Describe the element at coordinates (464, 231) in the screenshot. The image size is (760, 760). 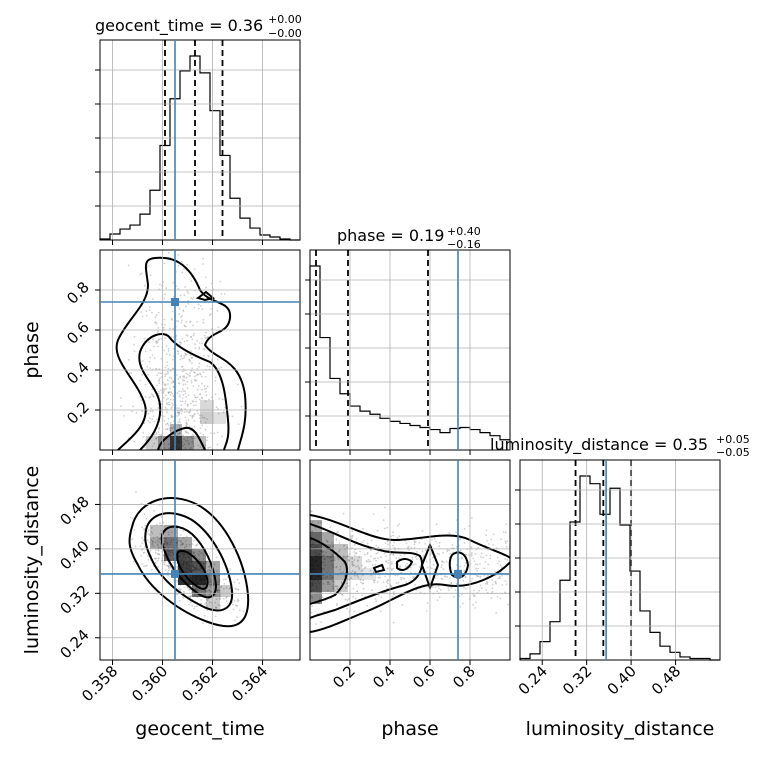
I see `title-sup-phase: +0.40` at that location.